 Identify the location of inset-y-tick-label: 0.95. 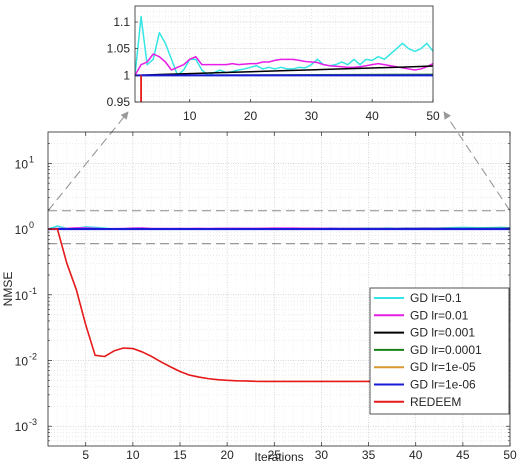
(119, 102).